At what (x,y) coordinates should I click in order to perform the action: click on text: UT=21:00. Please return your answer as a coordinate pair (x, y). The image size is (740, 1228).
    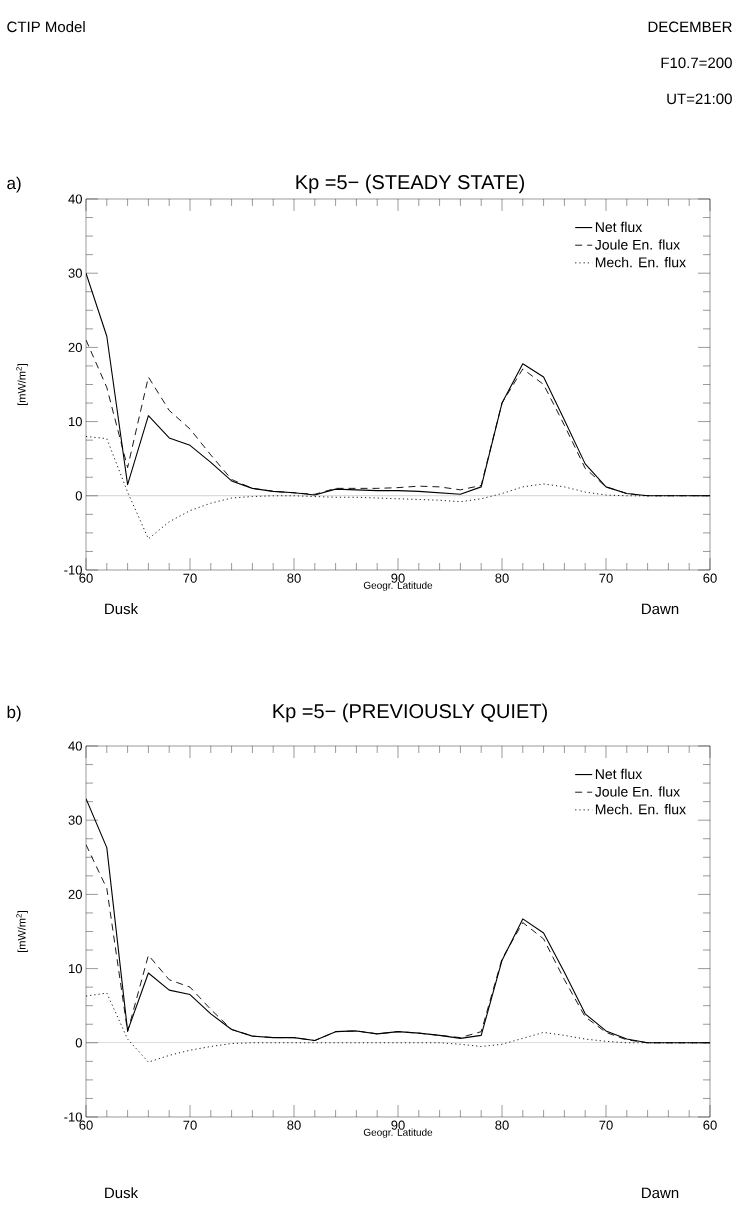
    Looking at the image, I should click on (699, 99).